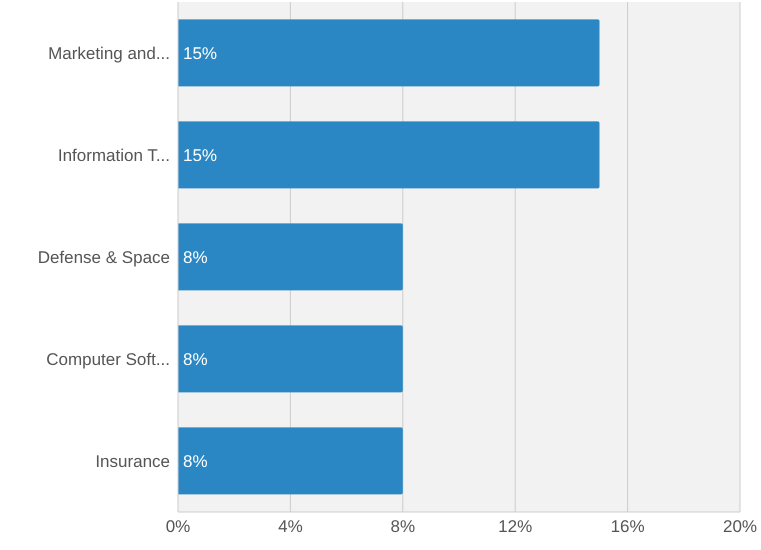  What do you see at coordinates (178, 526) in the screenshot?
I see `x-tick-label: 0%` at bounding box center [178, 526].